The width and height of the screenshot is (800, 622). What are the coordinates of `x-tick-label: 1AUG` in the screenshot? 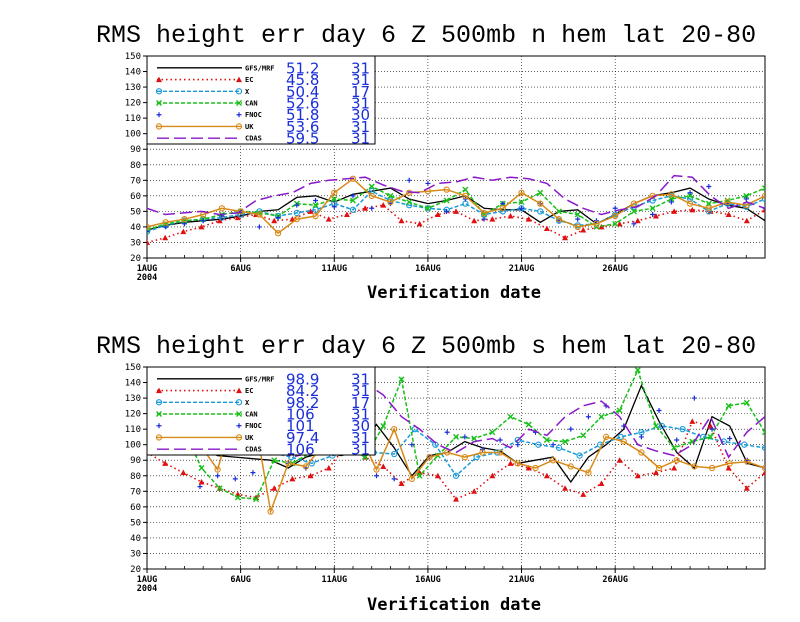 It's located at (147, 269).